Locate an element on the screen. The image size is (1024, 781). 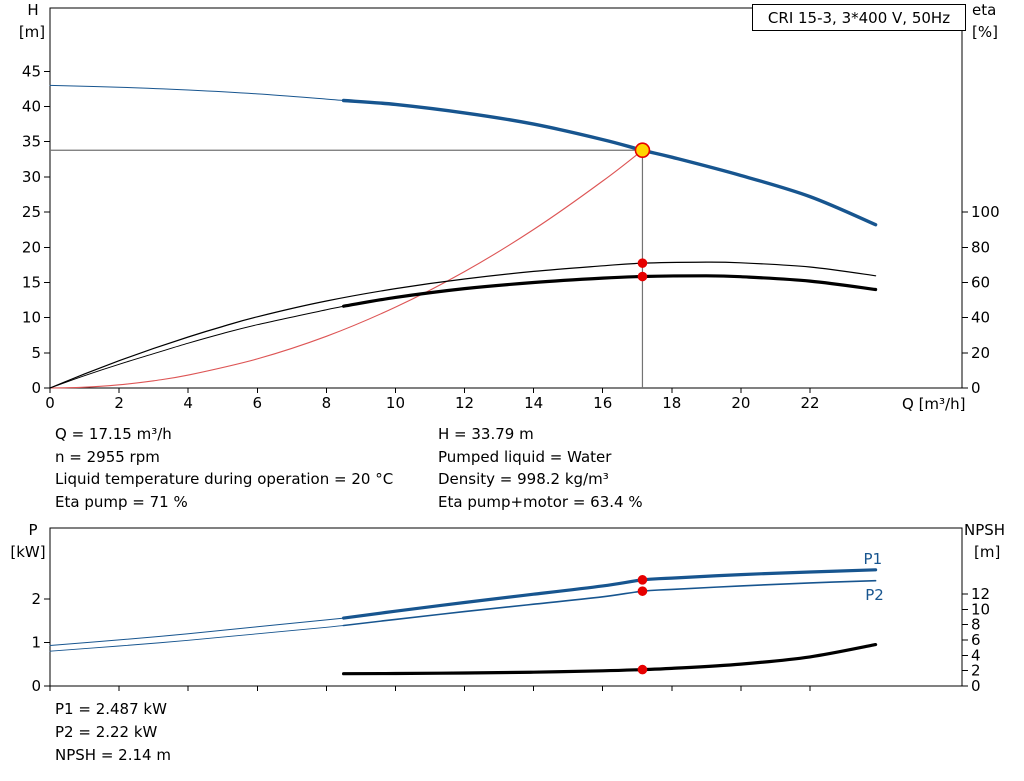
y-left-tick-label: 10 is located at coordinates (31, 318).